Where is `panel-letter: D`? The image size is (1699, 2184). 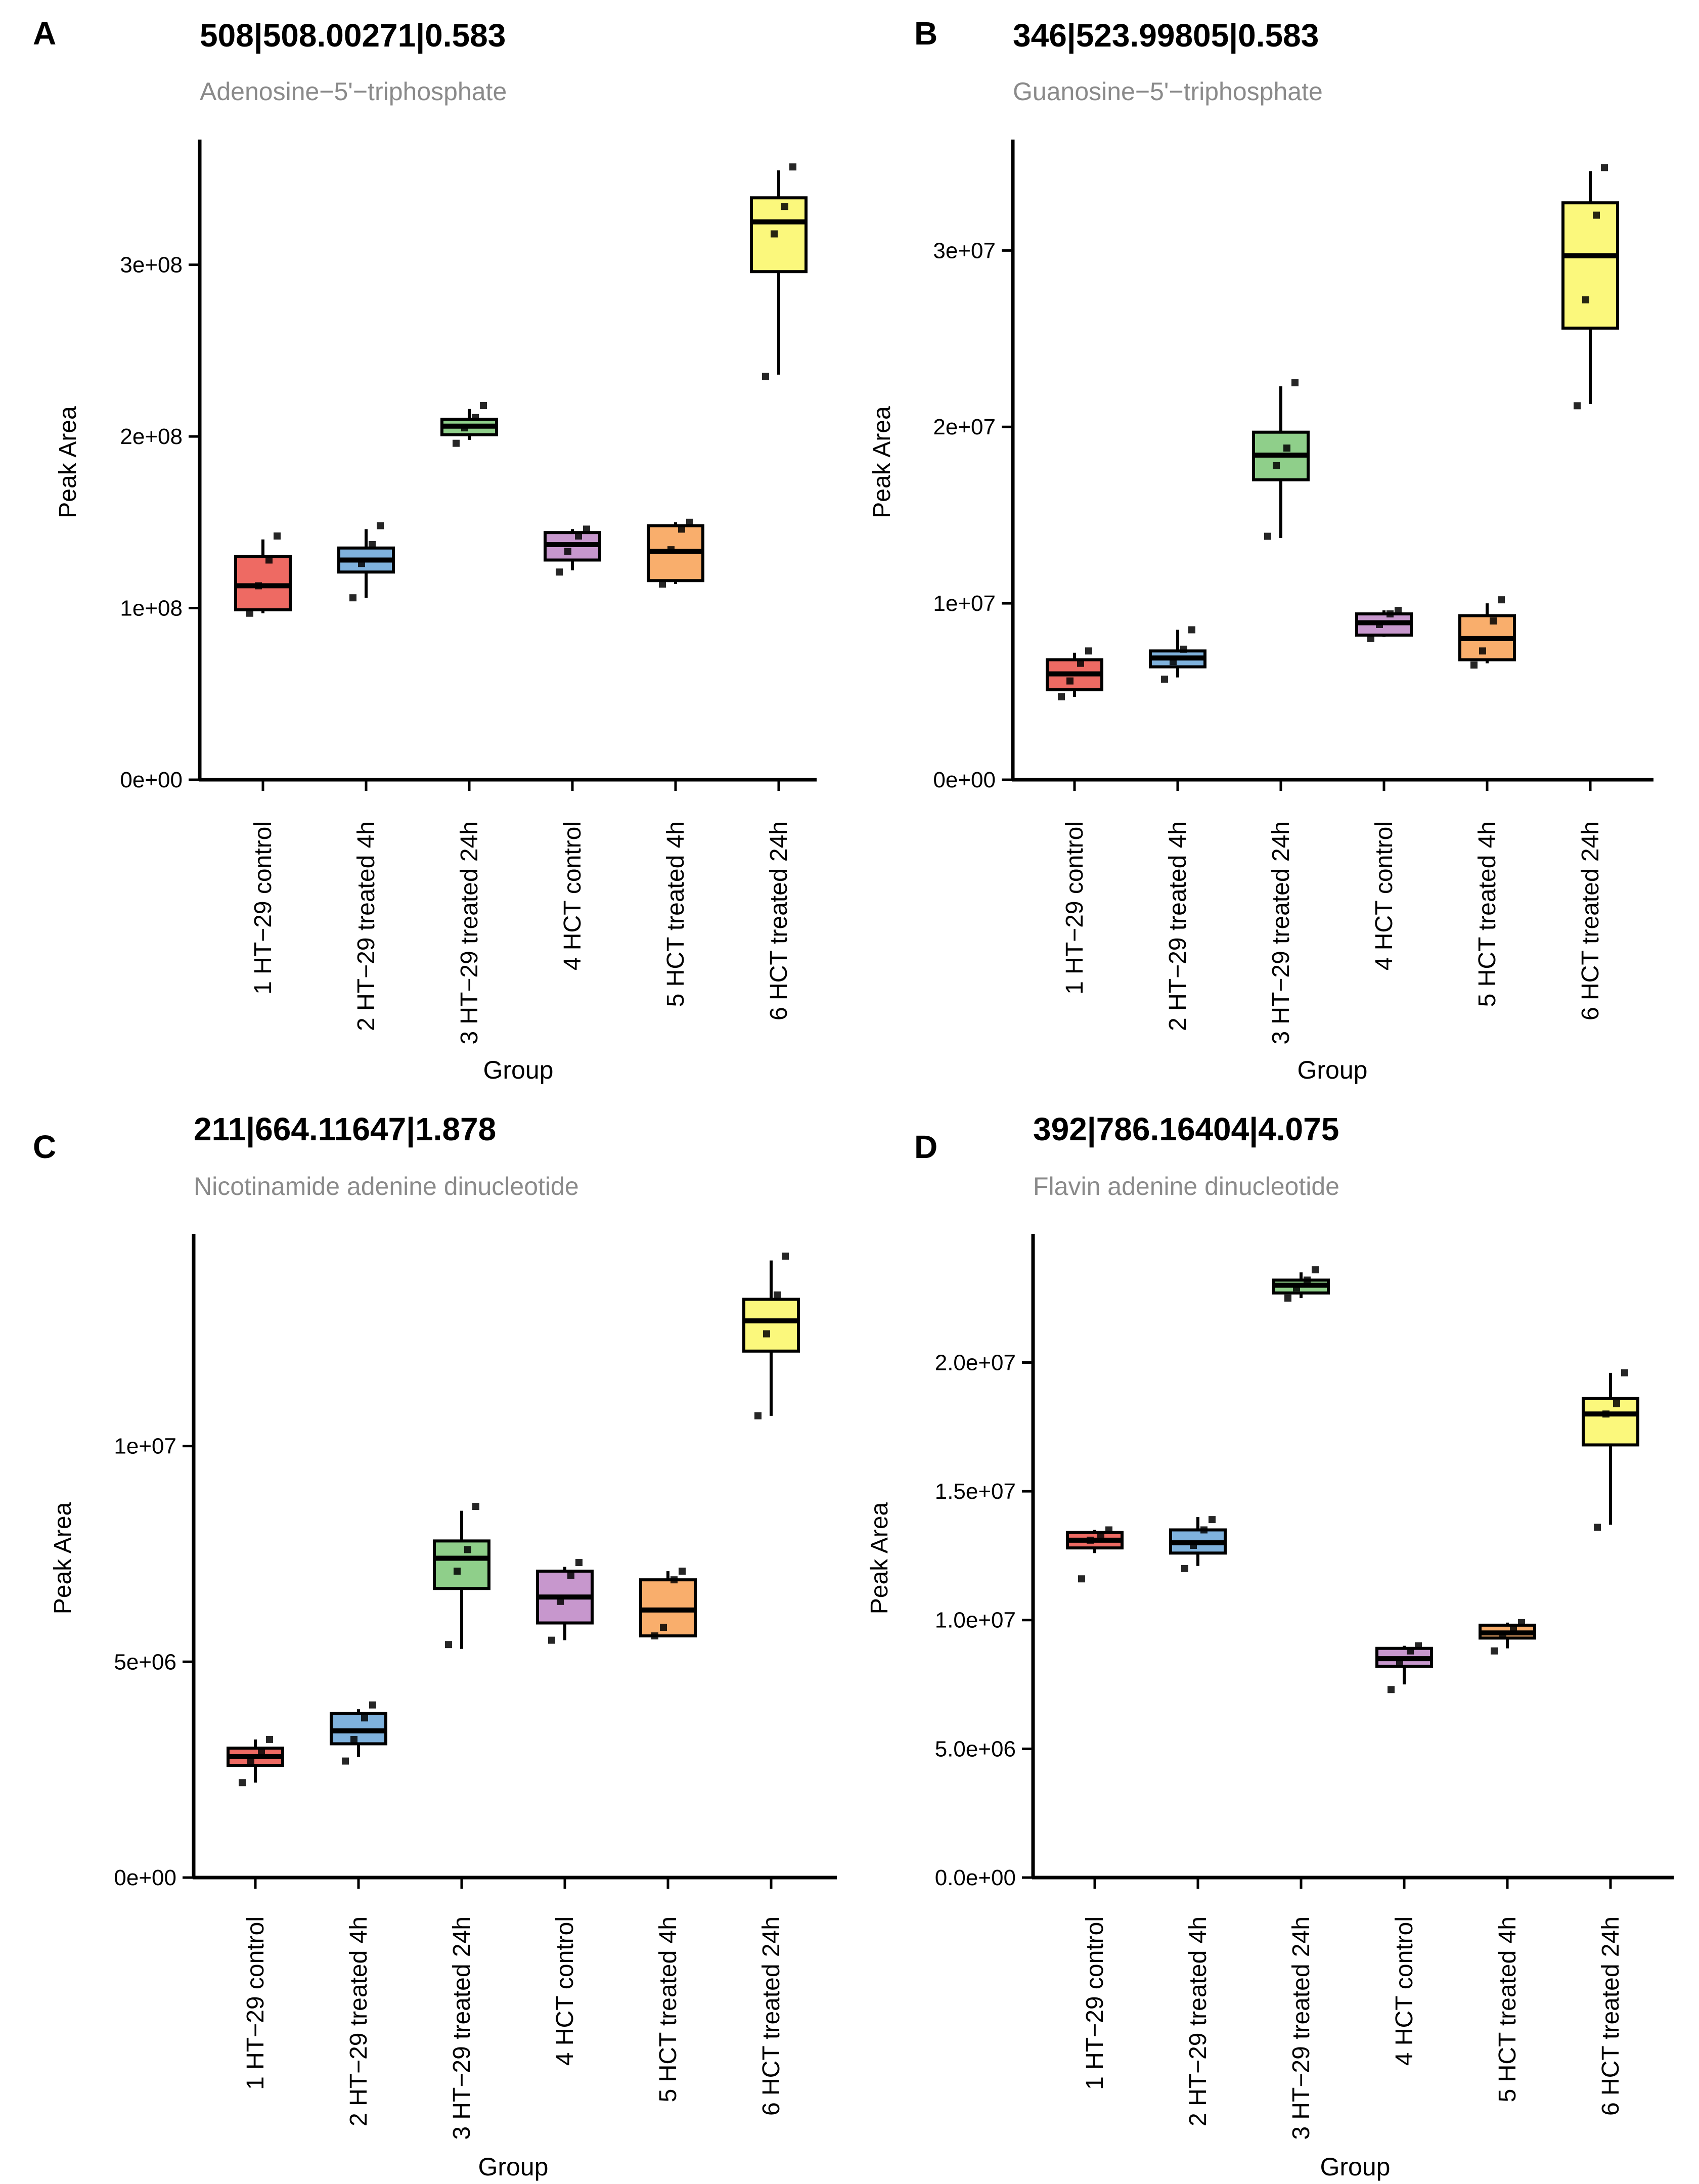 panel-letter: D is located at coordinates (925, 1147).